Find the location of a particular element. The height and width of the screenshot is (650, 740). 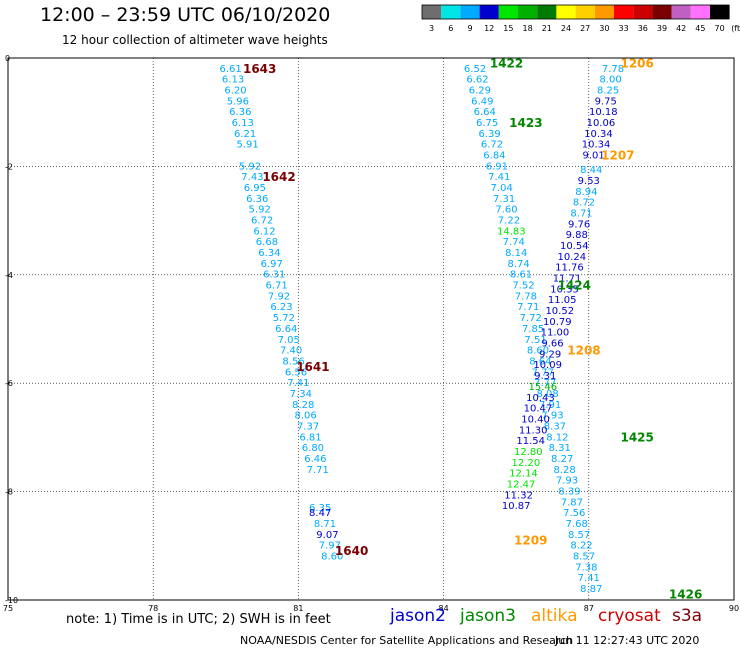

wave-height-value: 10.06 is located at coordinates (601, 123).